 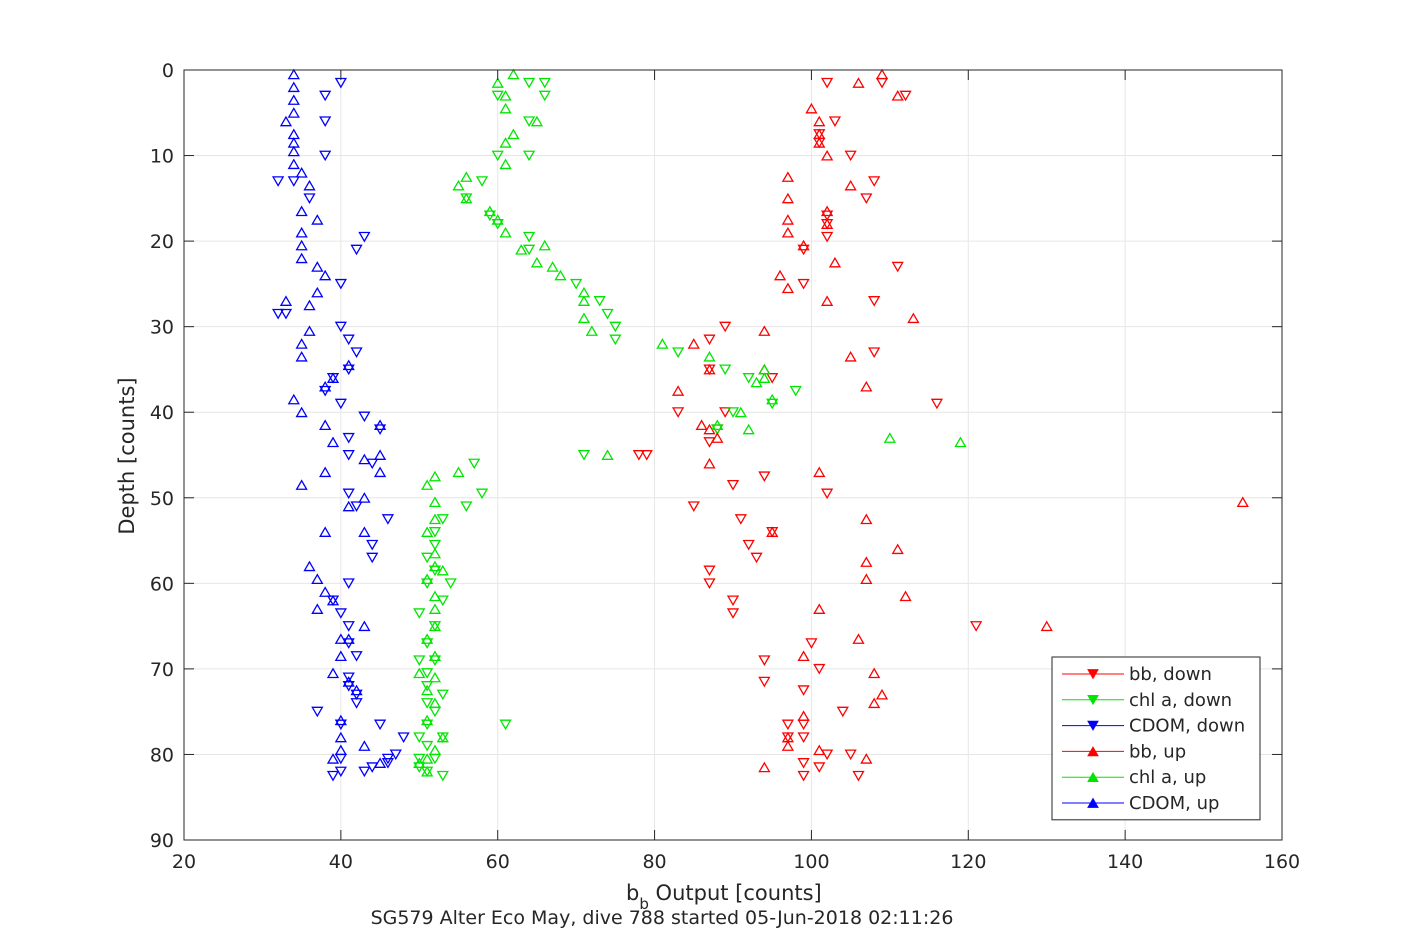 What do you see at coordinates (333, 418) in the screenshot?
I see `series-cdom-up` at bounding box center [333, 418].